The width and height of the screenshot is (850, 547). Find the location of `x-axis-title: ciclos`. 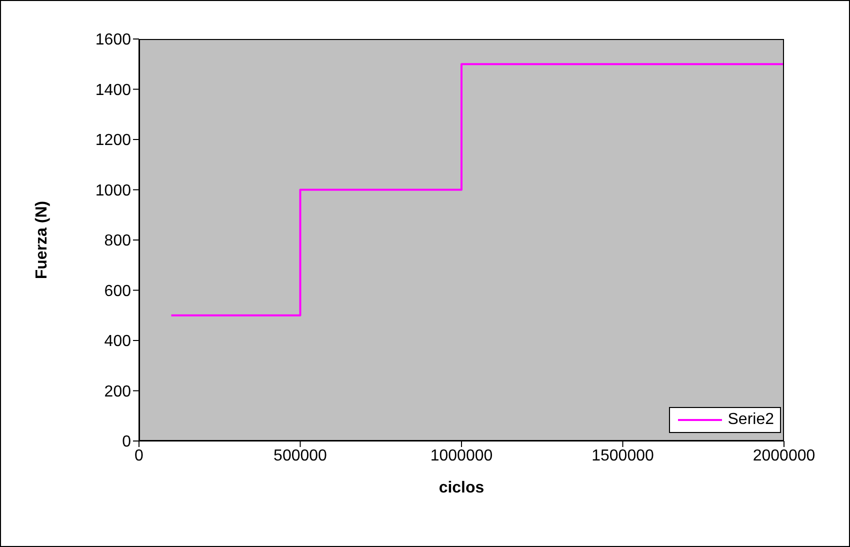

x-axis-title: ciclos is located at coordinates (461, 487).